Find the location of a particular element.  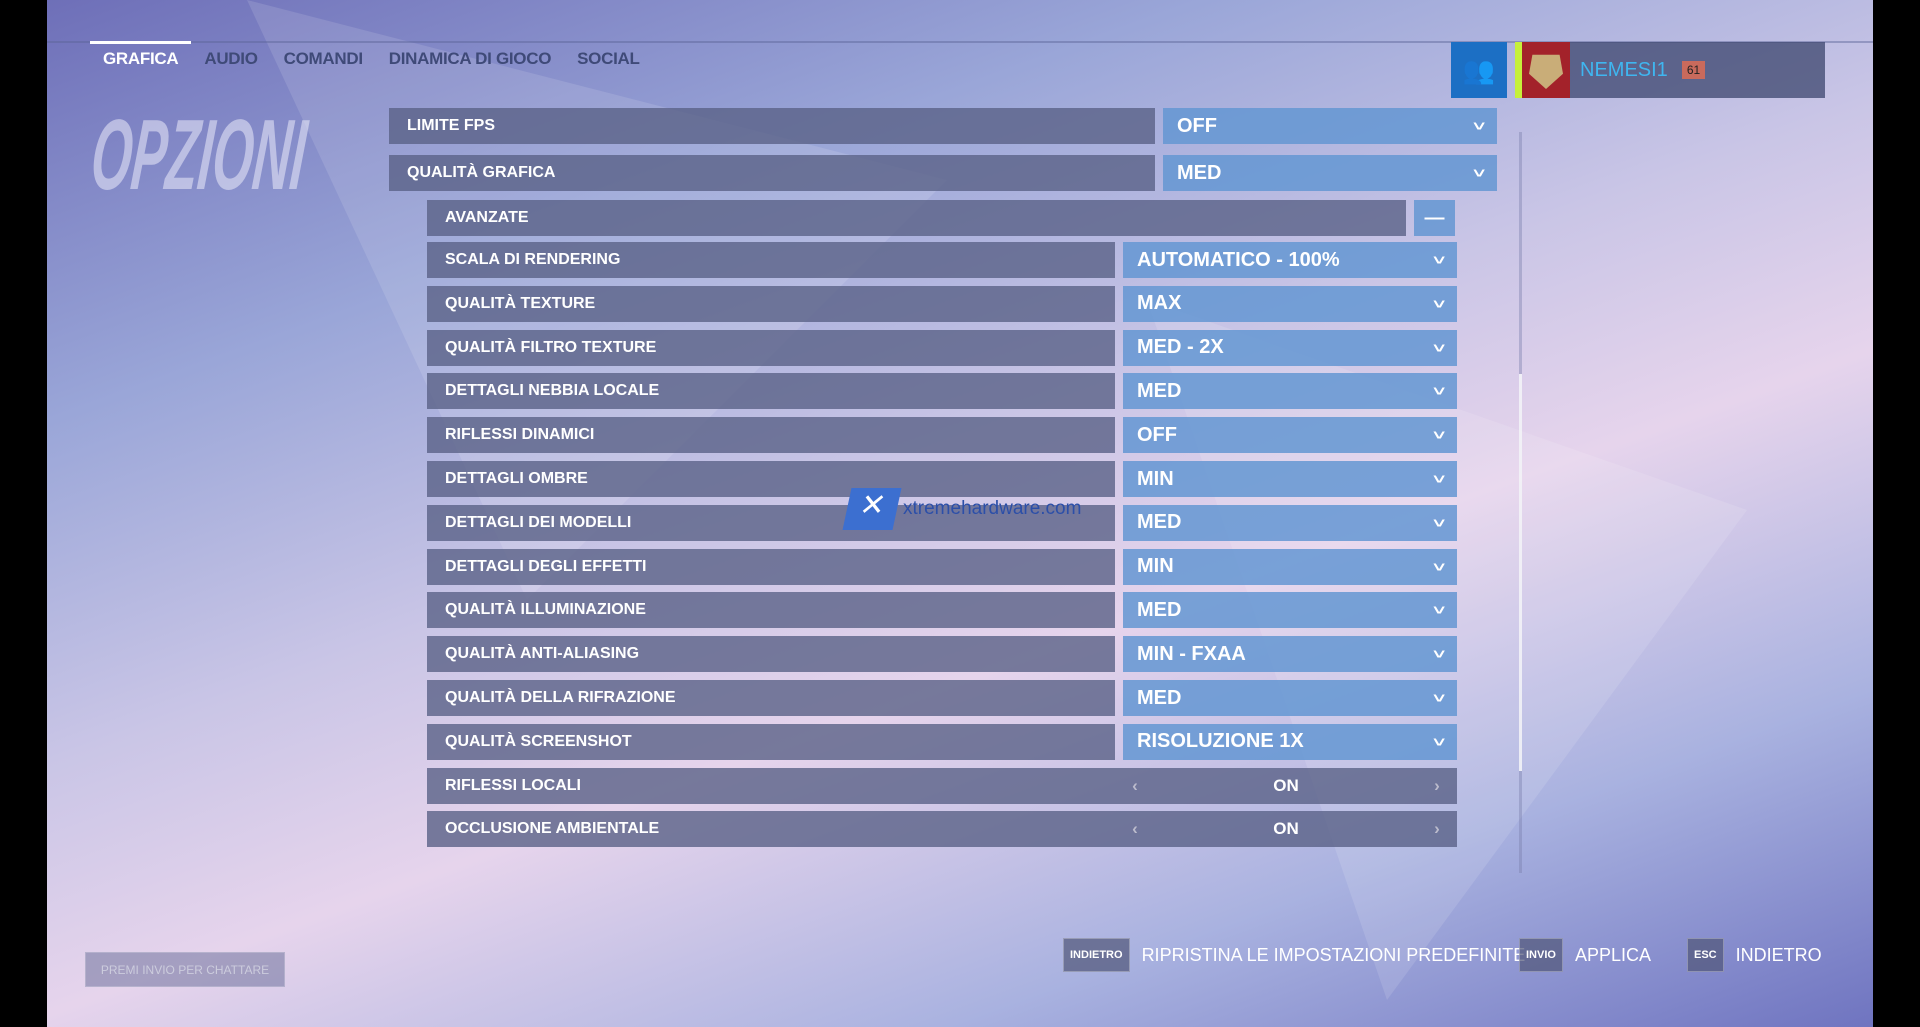

level-badge: 61 is located at coordinates (1693, 70).